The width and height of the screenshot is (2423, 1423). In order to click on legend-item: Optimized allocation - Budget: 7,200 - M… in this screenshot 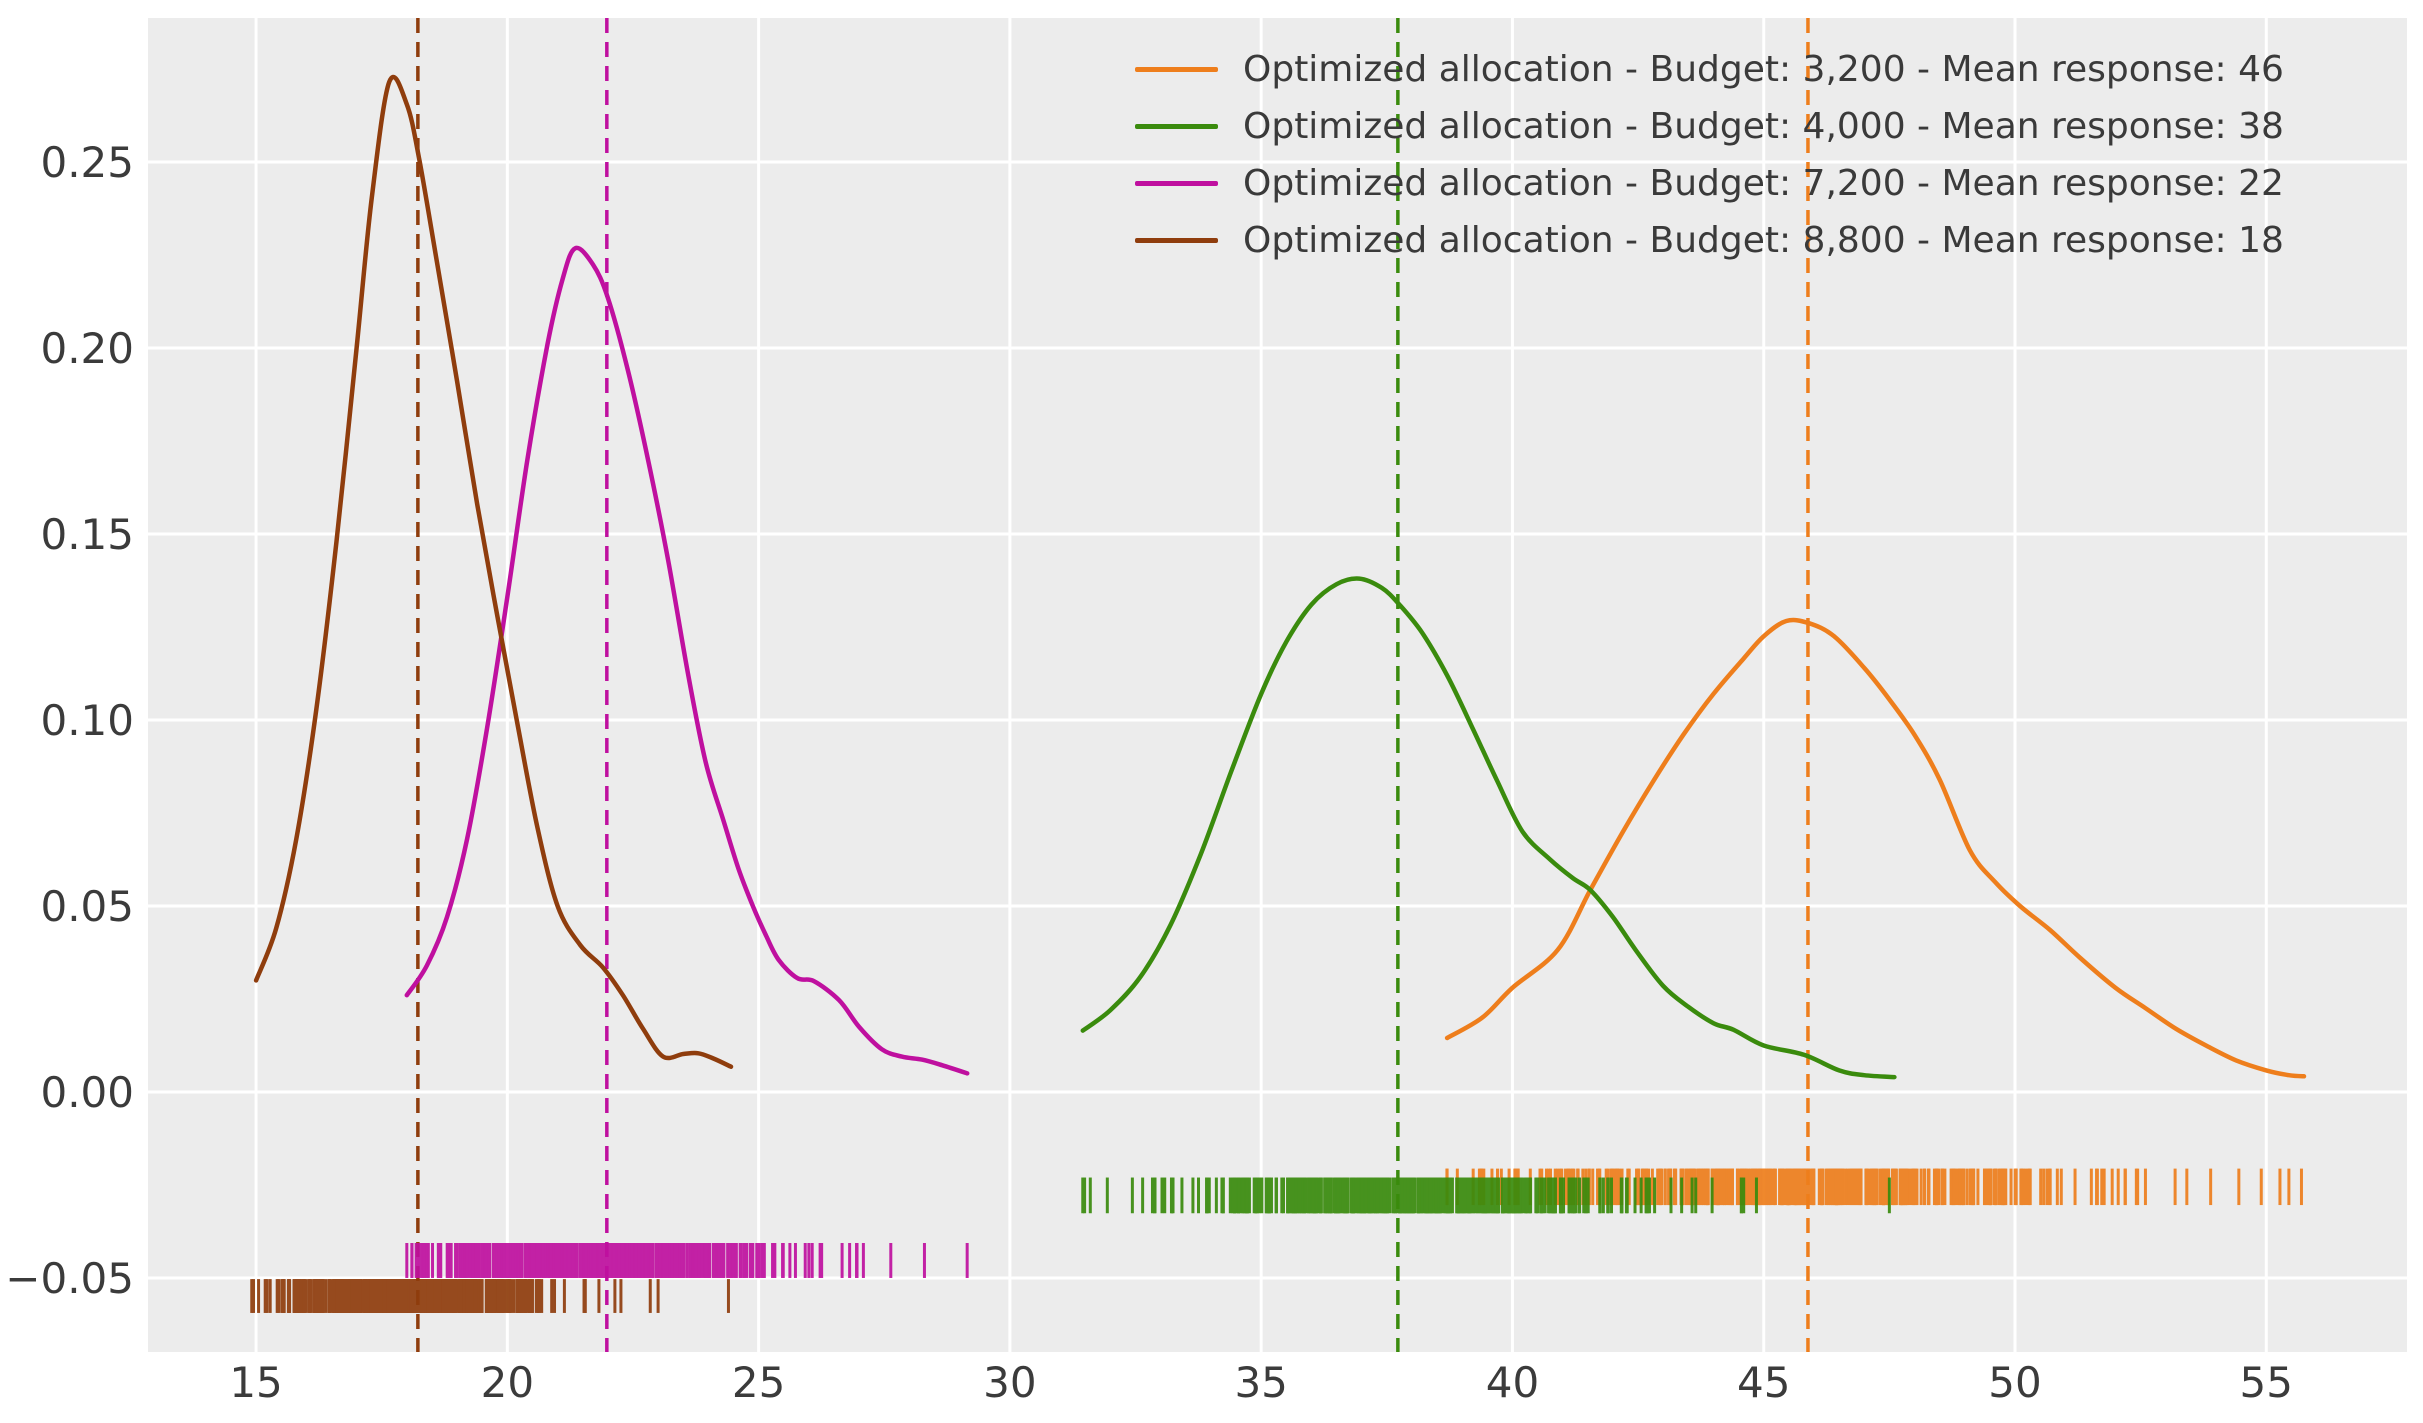, I will do `click(1709, 183)`.